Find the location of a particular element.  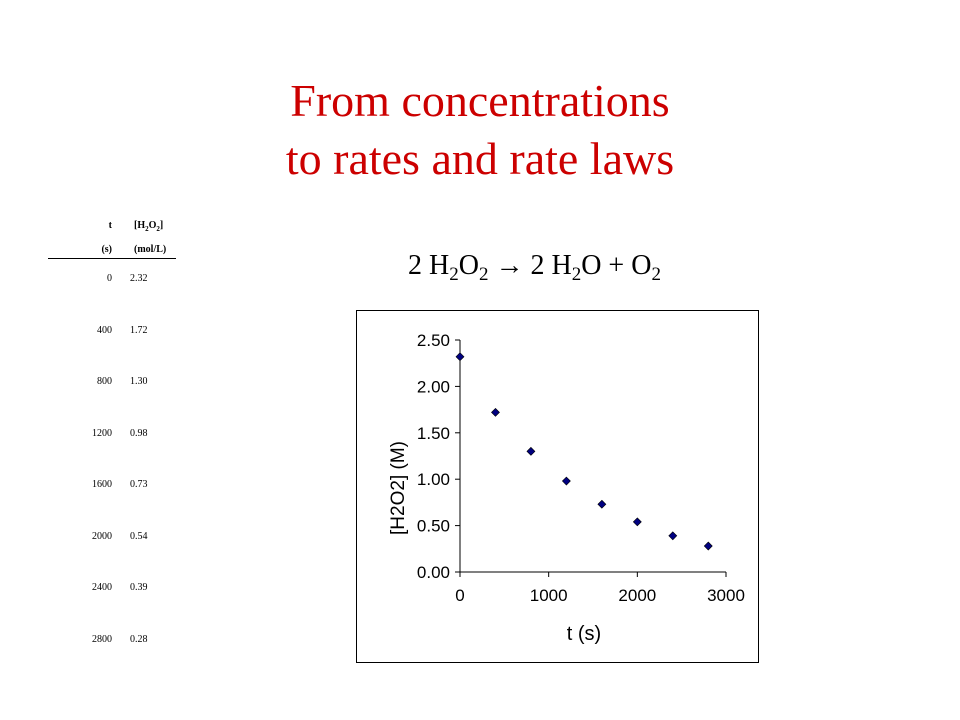

table-cell-t: 1600 is located at coordinates (102, 484).